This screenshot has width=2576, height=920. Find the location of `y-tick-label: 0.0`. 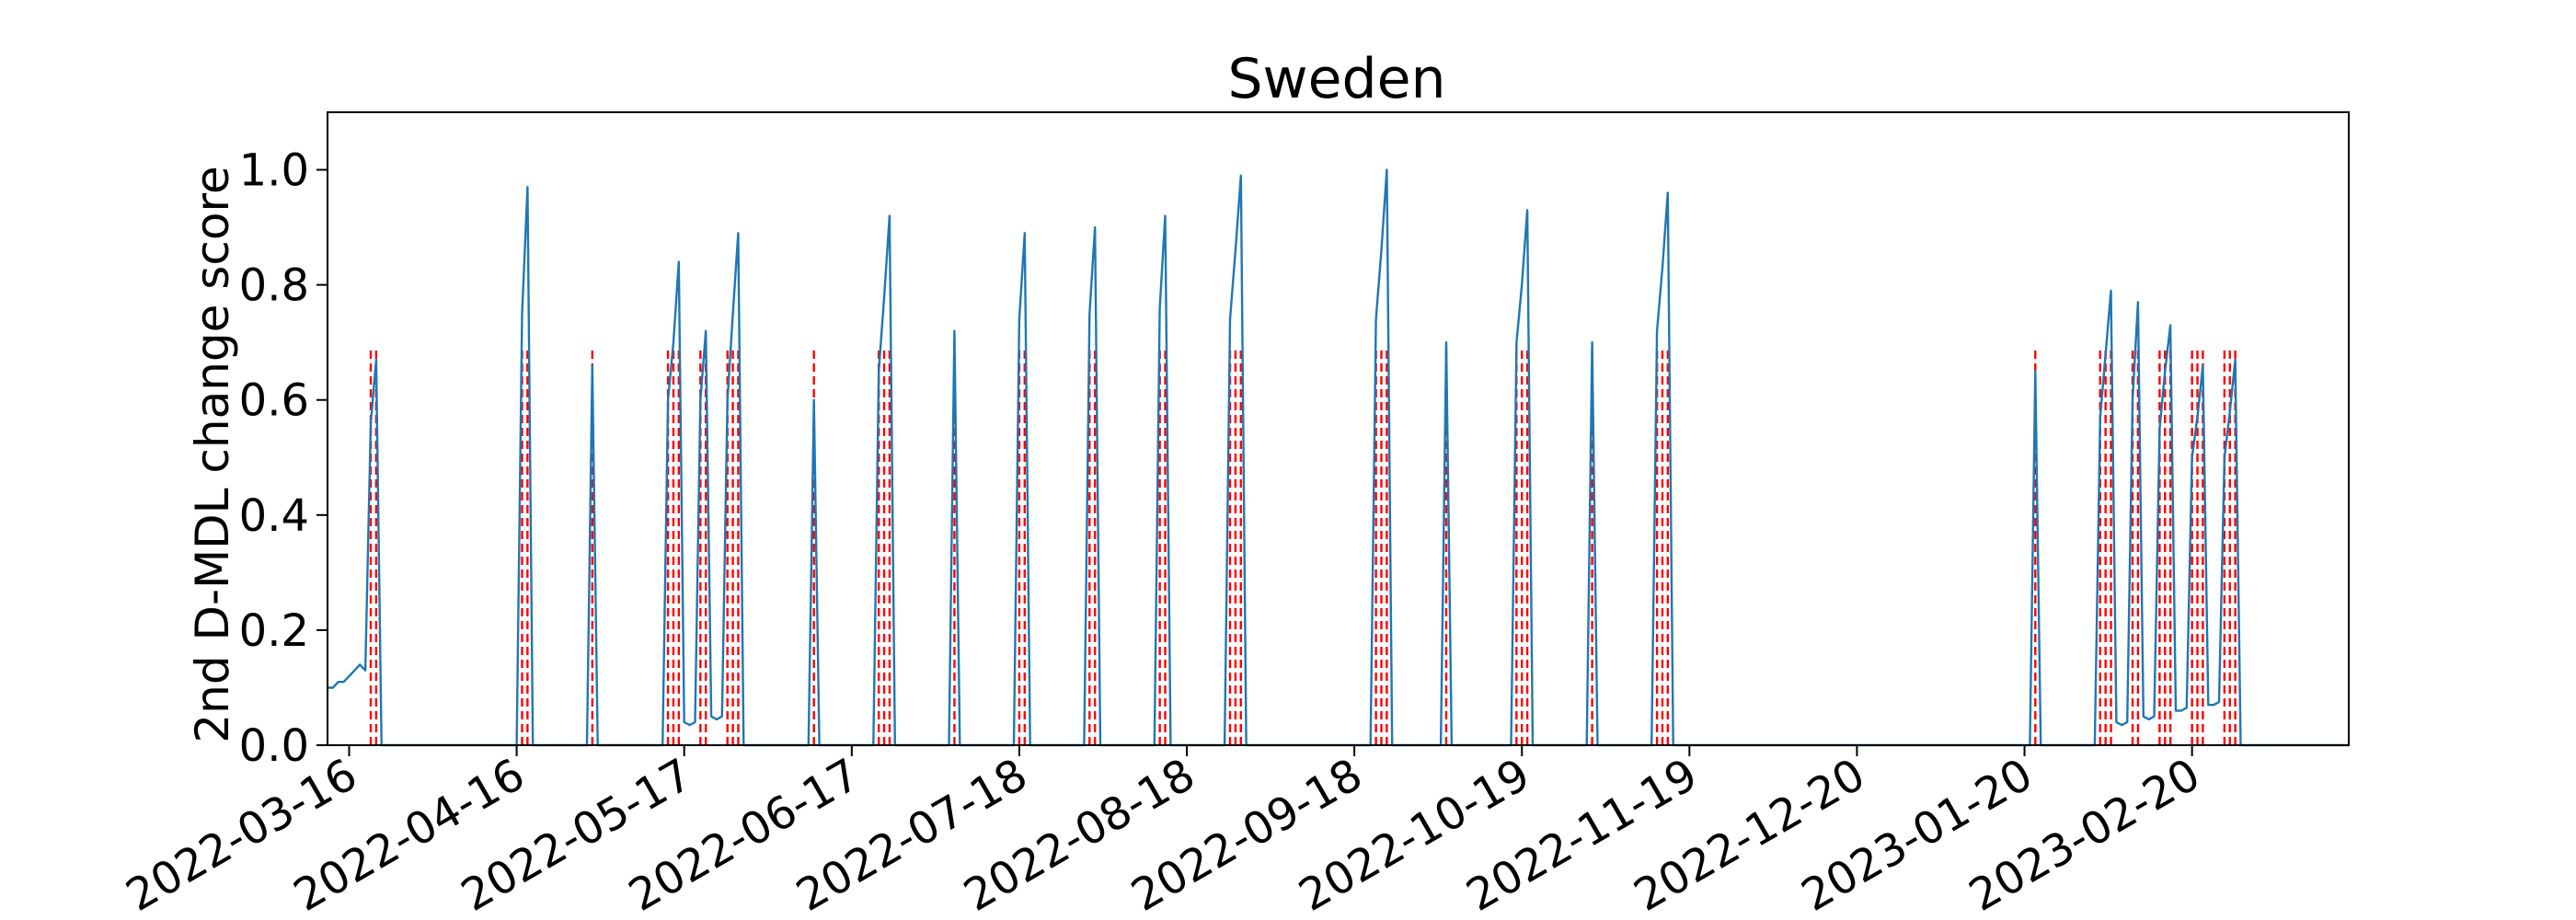

y-tick-label: 0.0 is located at coordinates (274, 746).